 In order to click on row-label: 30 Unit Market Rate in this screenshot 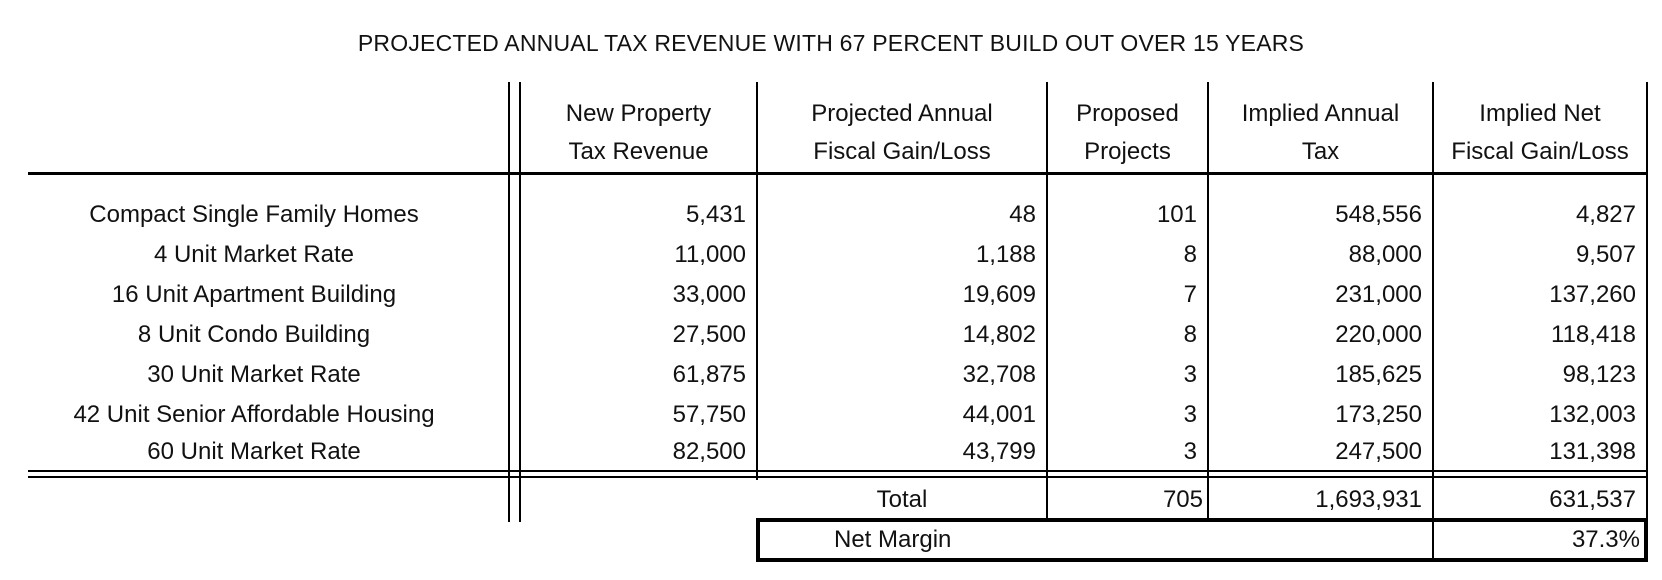, I will do `click(254, 374)`.